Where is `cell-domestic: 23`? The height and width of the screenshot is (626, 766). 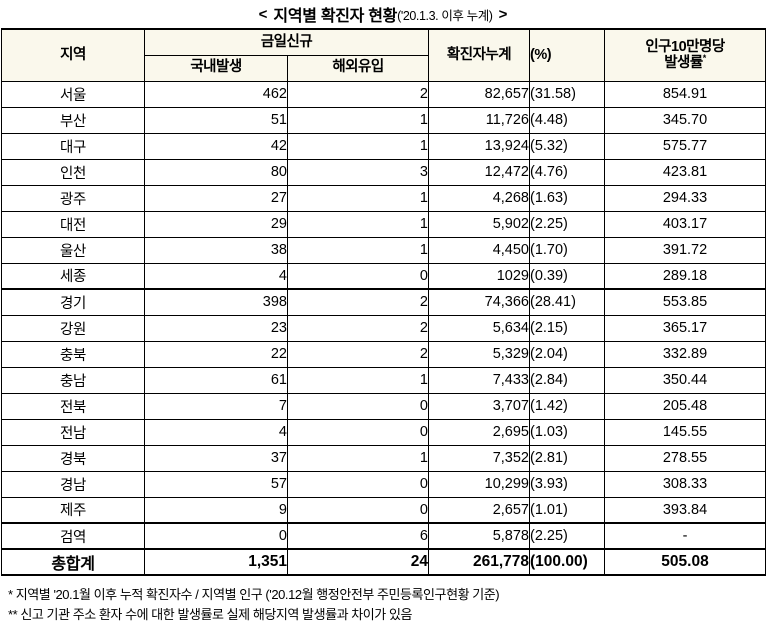 cell-domestic: 23 is located at coordinates (216, 328).